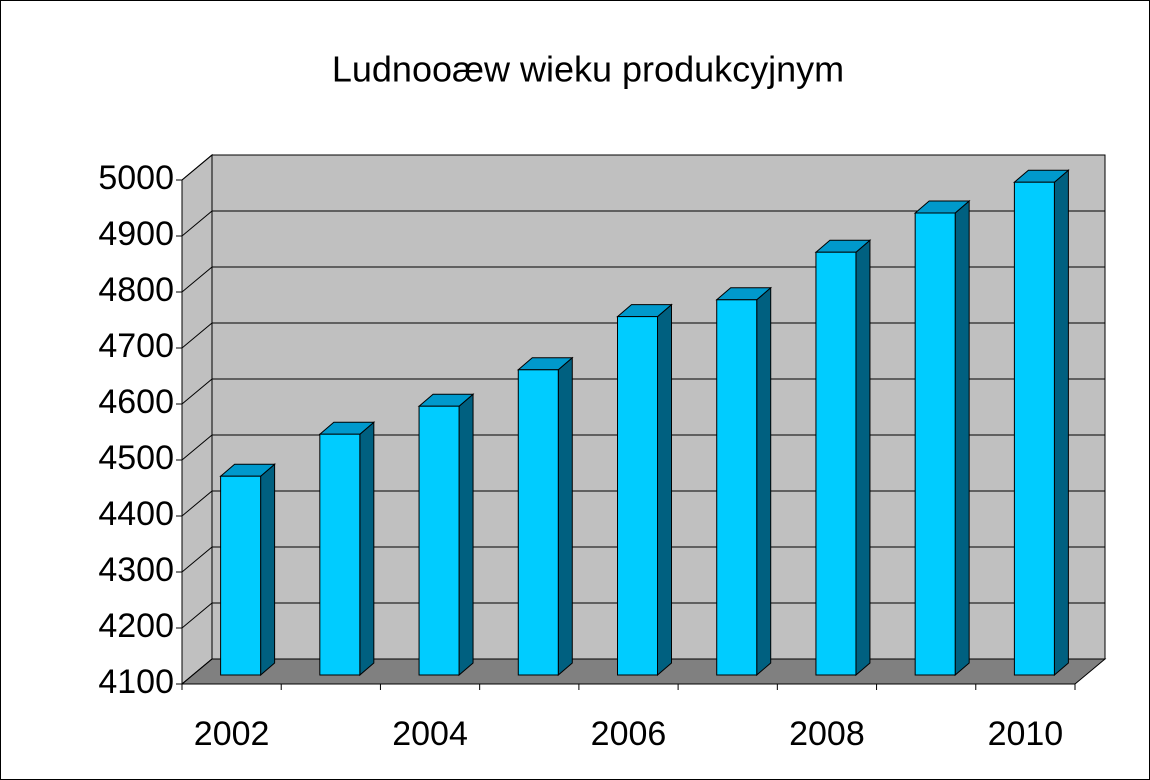 Image resolution: width=1150 pixels, height=780 pixels. I want to click on x-tick-label: 2010, so click(1026, 734).